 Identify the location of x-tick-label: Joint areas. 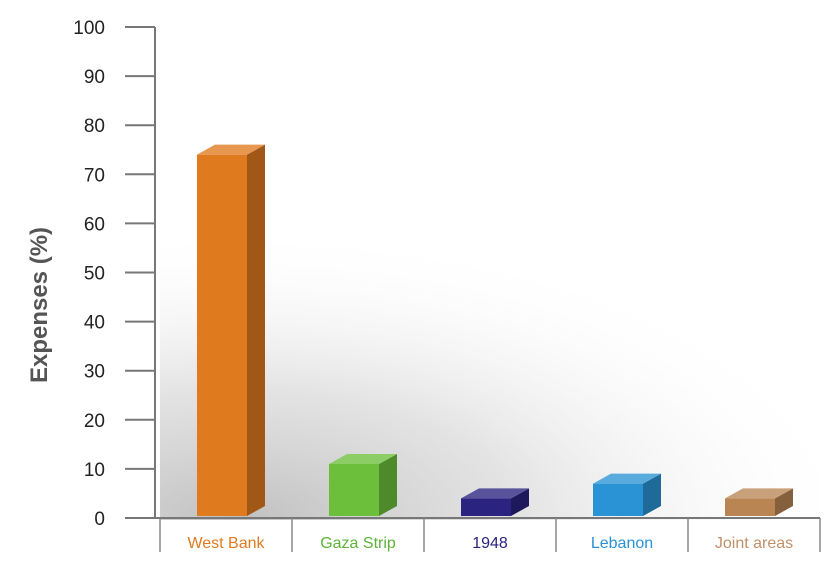
(754, 543).